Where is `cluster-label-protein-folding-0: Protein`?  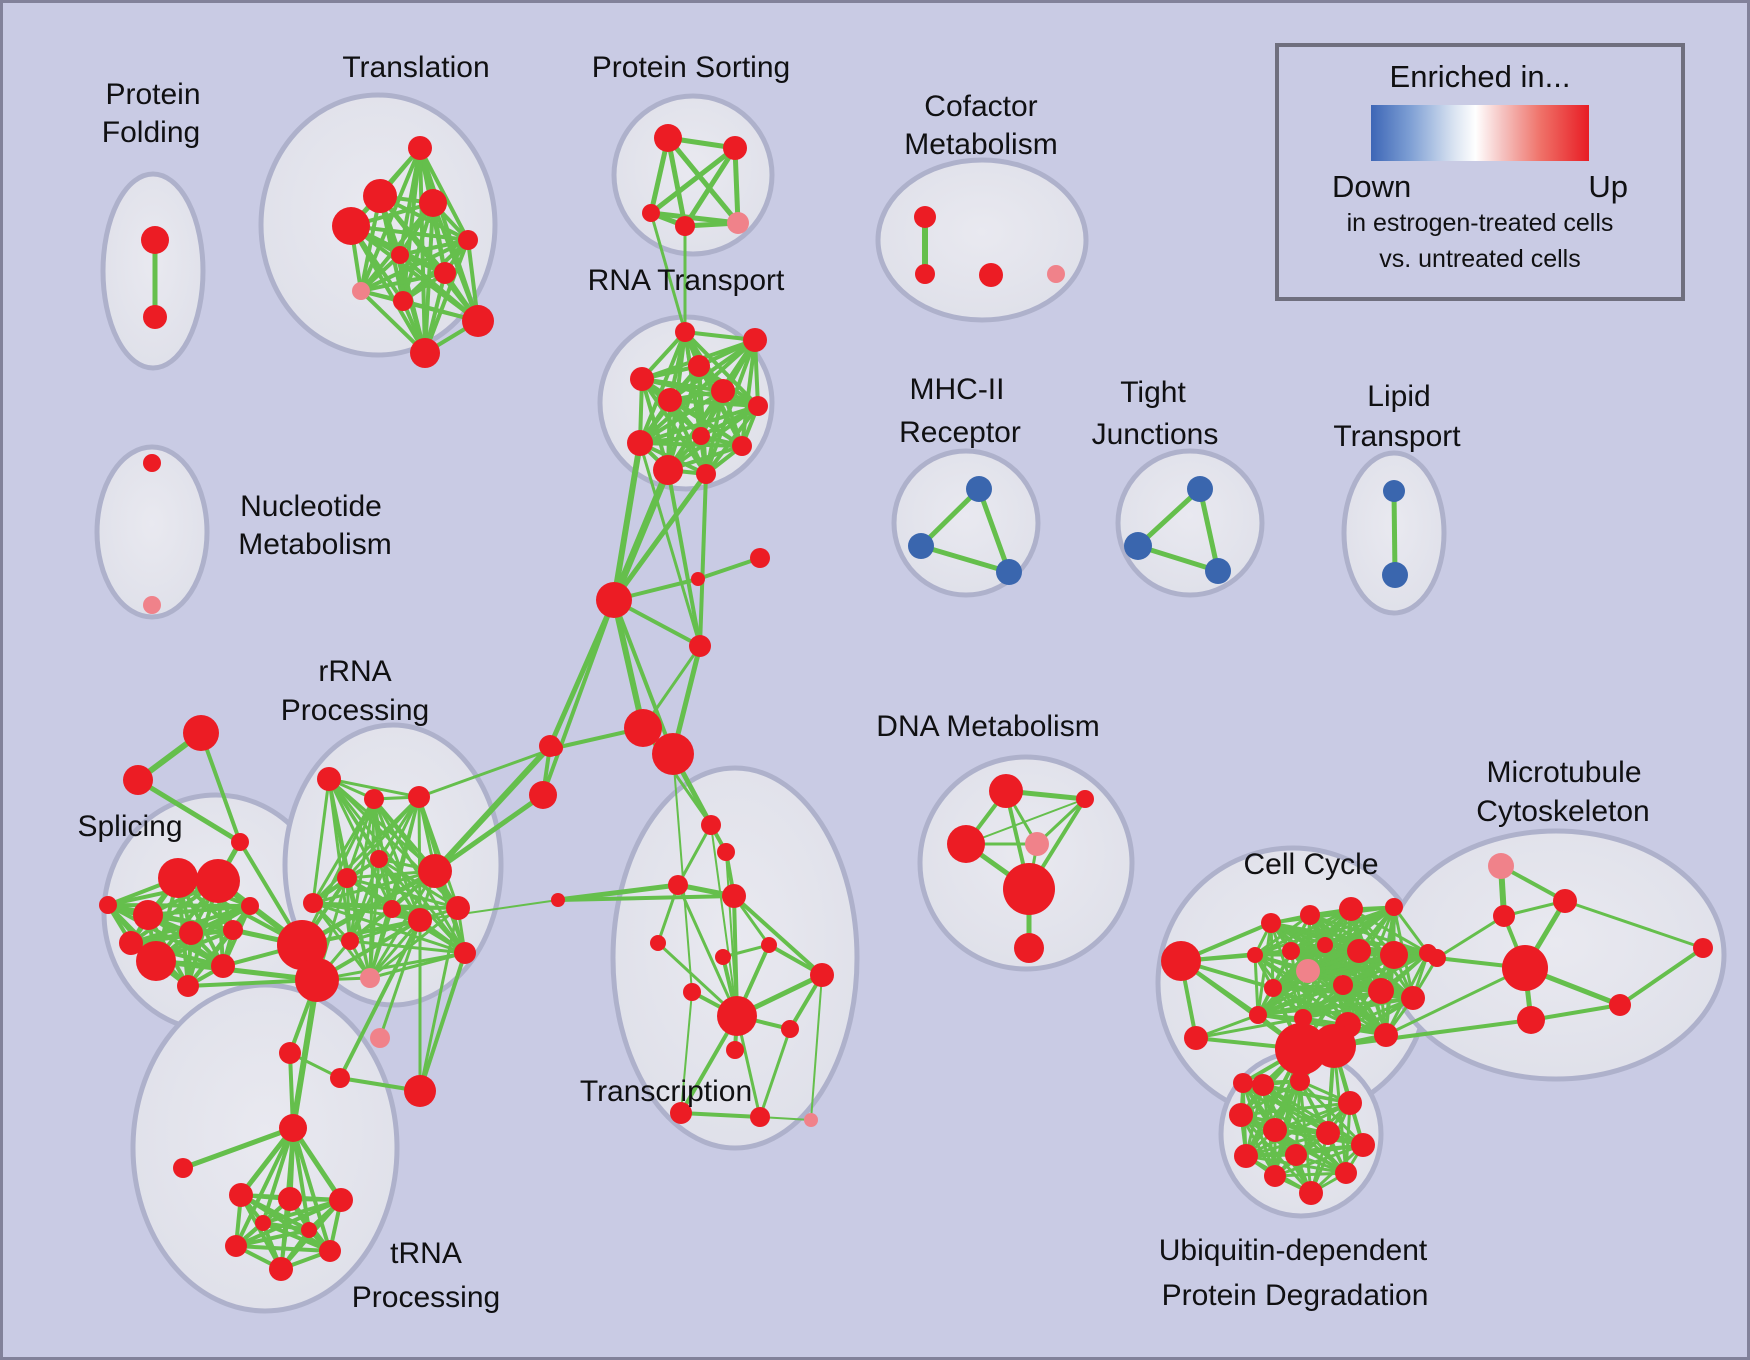
cluster-label-protein-folding-0: Protein is located at coordinates (152, 94).